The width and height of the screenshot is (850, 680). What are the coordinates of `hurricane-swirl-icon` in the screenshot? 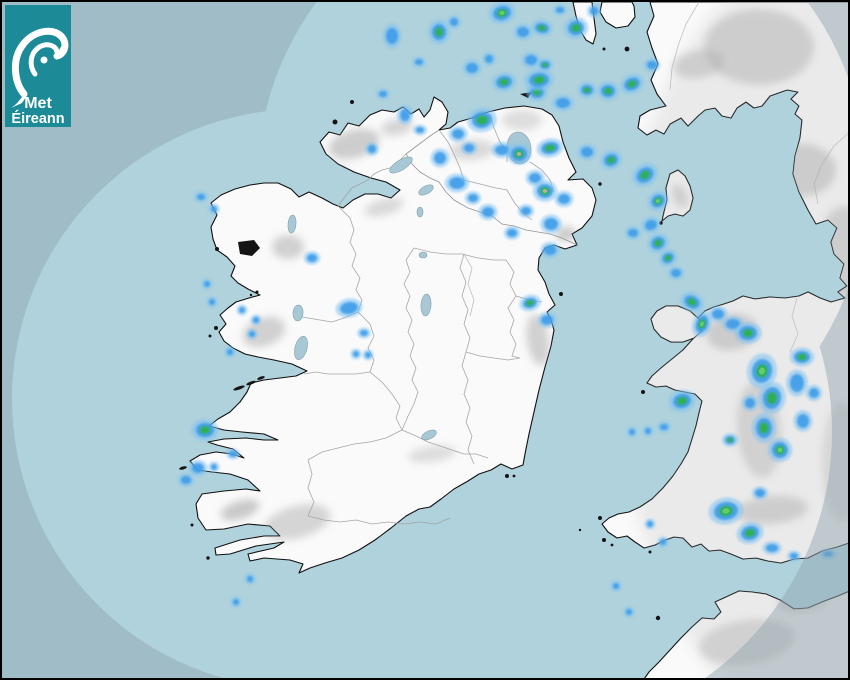 It's located at (40, 67).